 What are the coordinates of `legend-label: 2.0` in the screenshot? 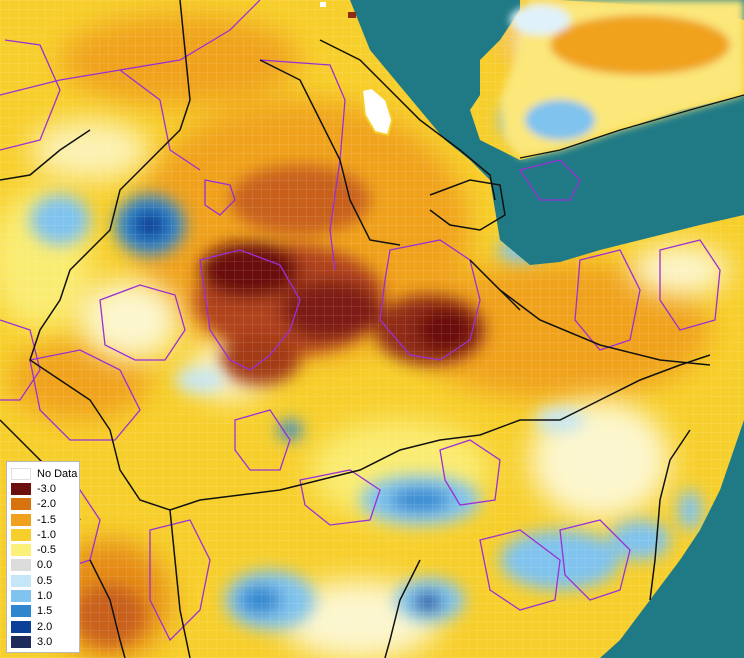 It's located at (45, 626).